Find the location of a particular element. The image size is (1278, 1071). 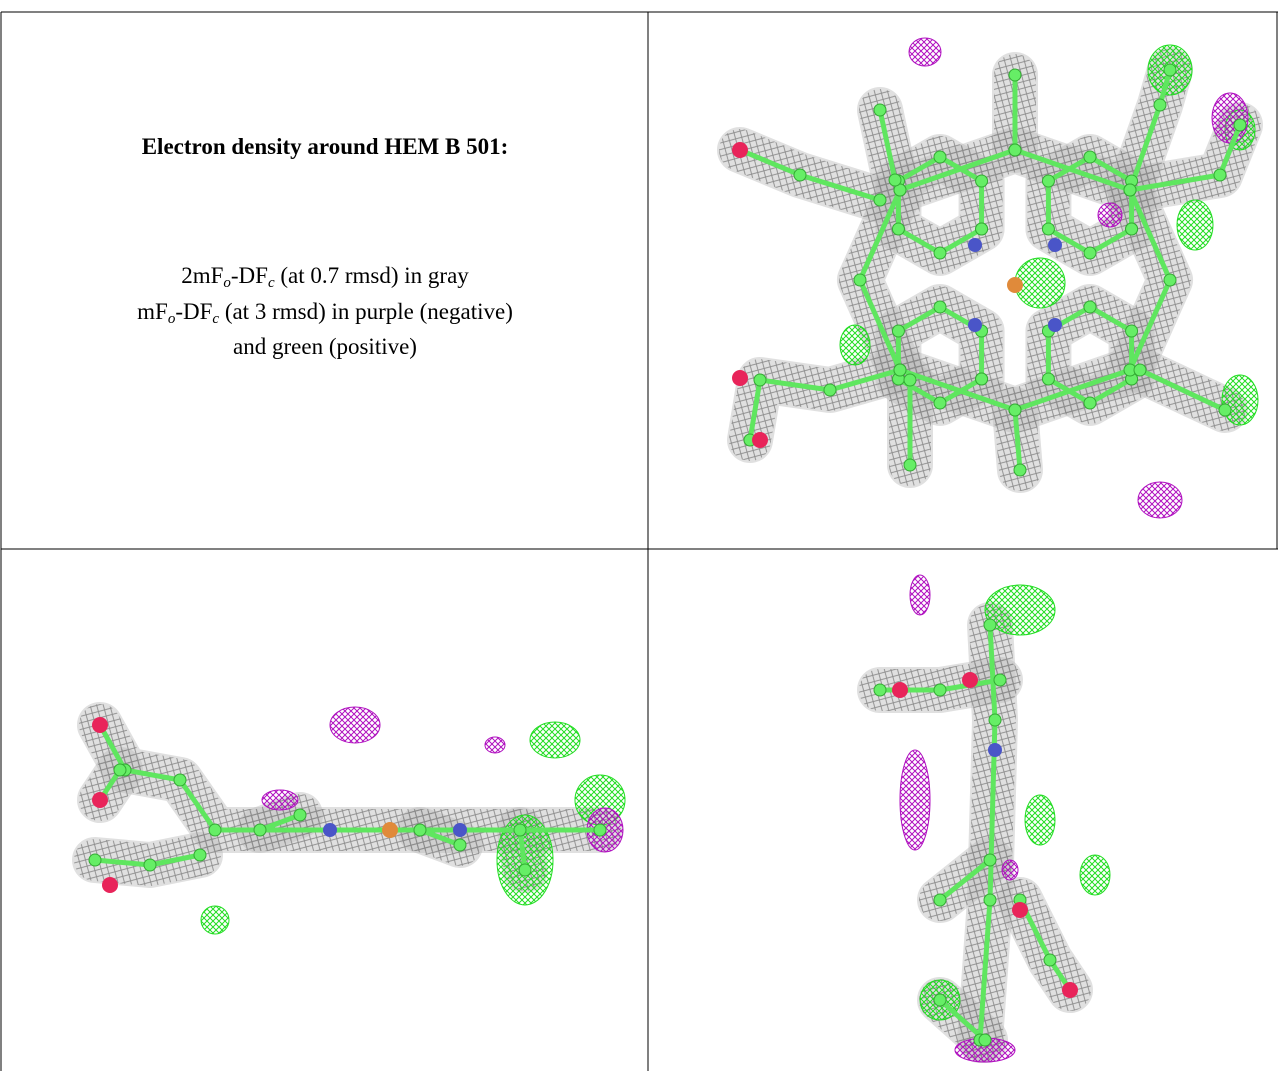

caption-line: and green (positive) is located at coordinates (325, 347).